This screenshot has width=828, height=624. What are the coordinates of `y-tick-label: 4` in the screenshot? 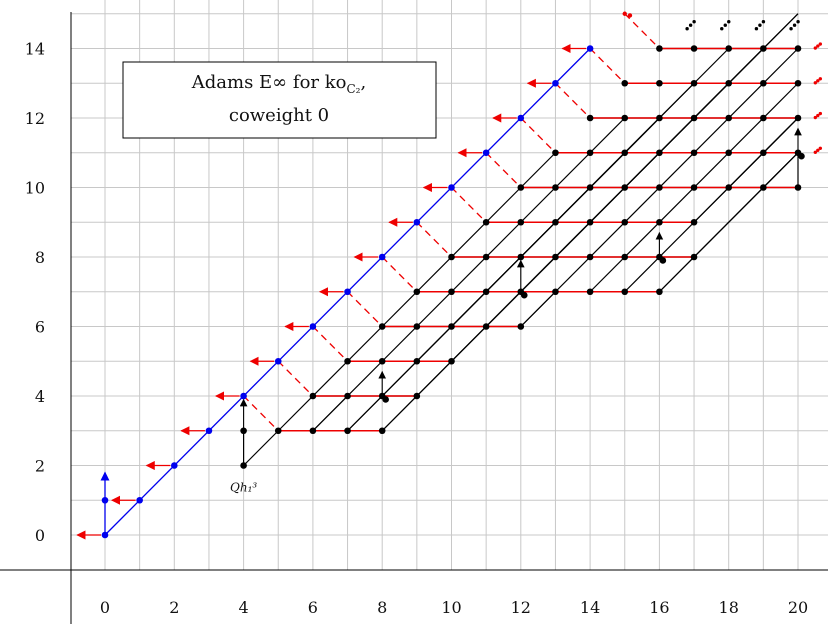 It's located at (40, 396).